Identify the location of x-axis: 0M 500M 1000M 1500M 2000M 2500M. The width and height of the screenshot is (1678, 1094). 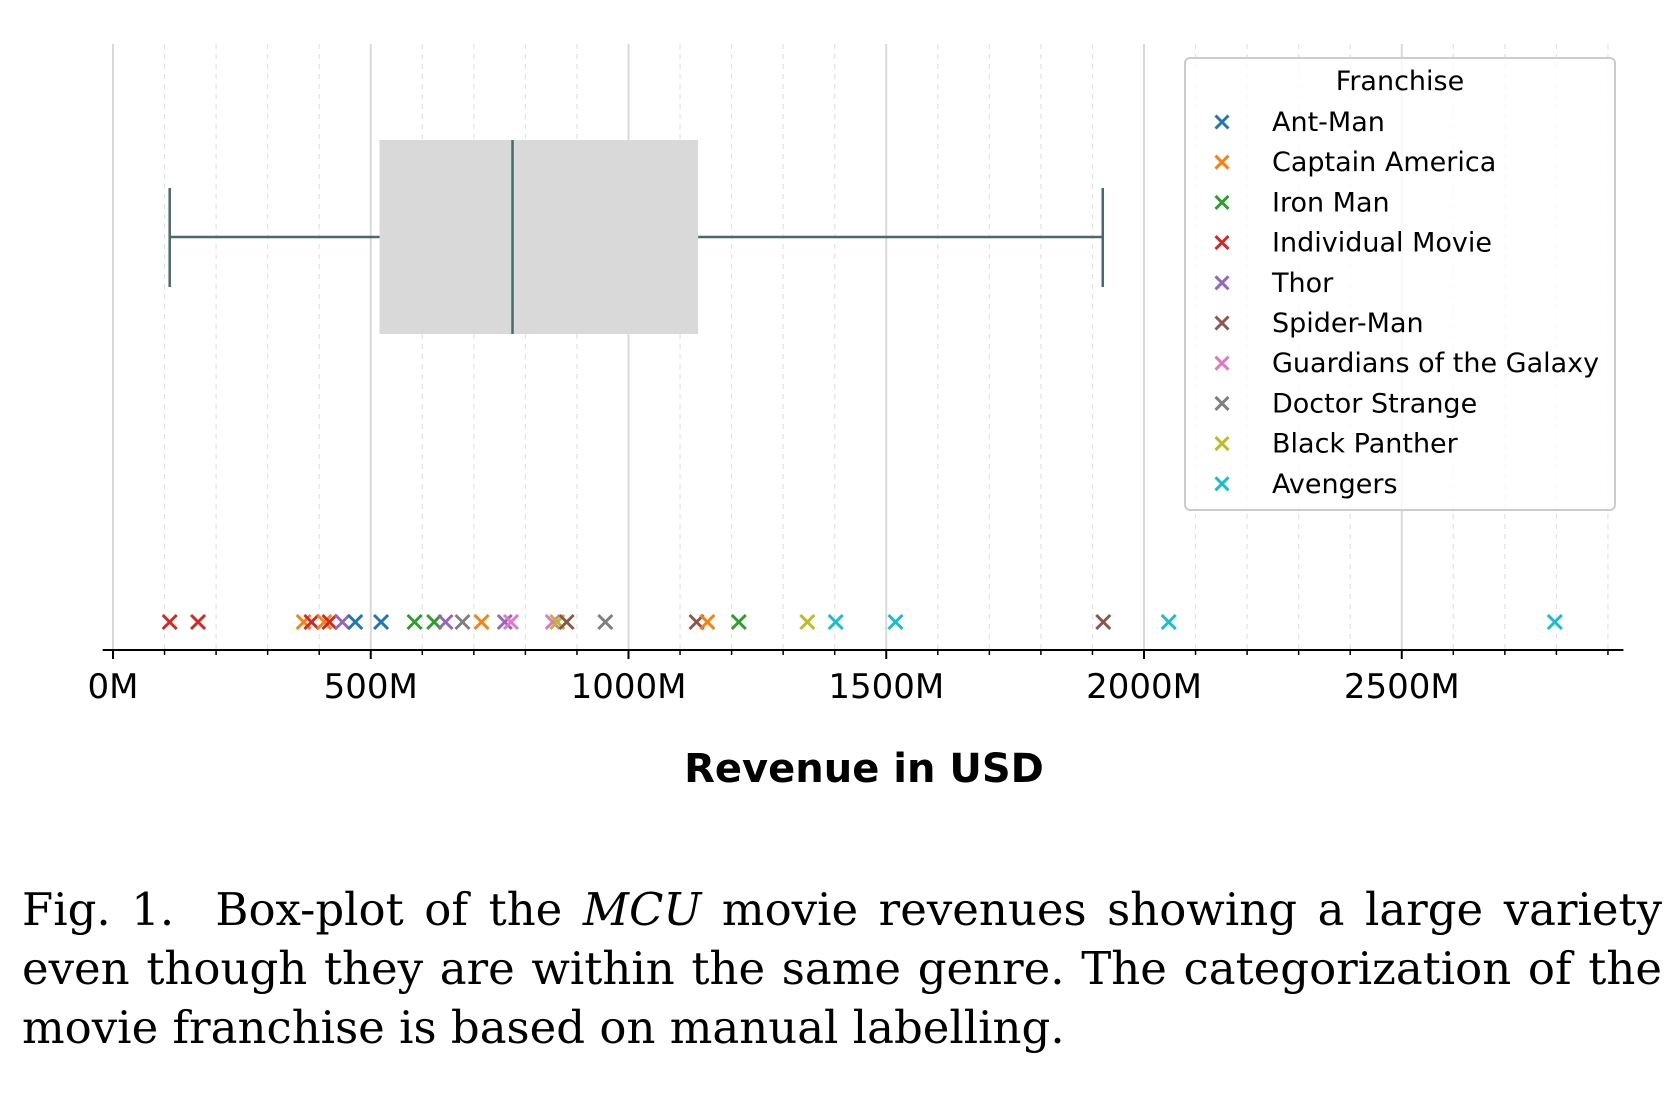
(856, 678).